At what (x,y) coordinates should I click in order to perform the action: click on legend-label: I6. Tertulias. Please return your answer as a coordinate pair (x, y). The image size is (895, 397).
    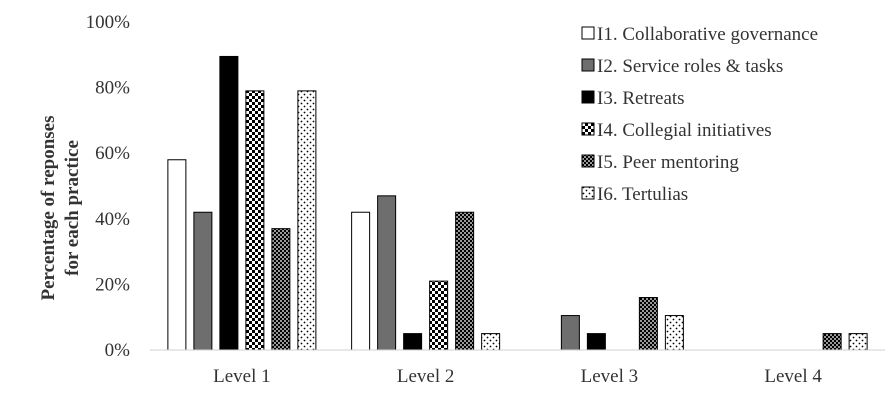
    Looking at the image, I should click on (642, 194).